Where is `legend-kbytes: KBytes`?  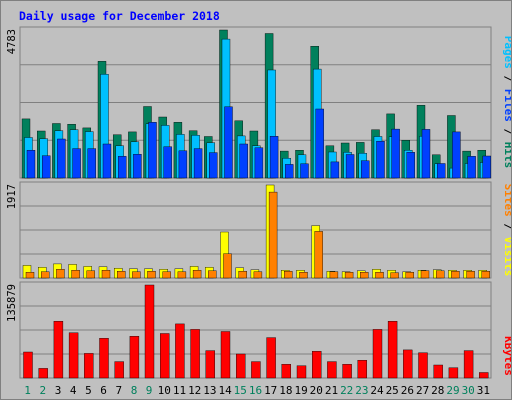 legend-kbytes: KBytes is located at coordinates (506, 356).